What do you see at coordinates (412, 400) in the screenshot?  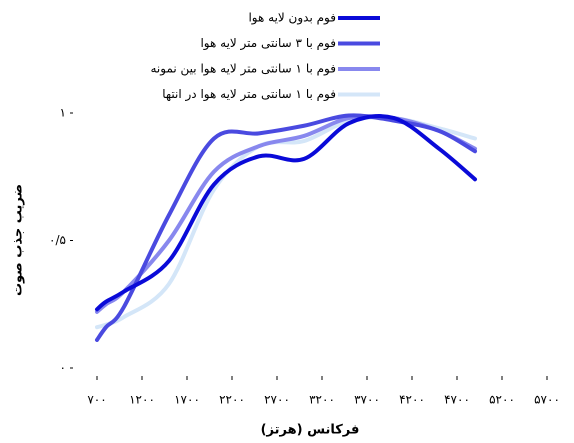 I see `x-tick-label: ۴۲۰۰` at bounding box center [412, 400].